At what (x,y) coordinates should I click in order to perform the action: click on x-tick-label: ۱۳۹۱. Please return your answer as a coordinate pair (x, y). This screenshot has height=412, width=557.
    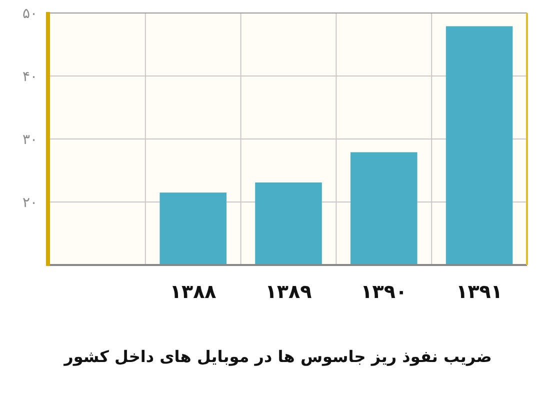
    Looking at the image, I should click on (479, 292).